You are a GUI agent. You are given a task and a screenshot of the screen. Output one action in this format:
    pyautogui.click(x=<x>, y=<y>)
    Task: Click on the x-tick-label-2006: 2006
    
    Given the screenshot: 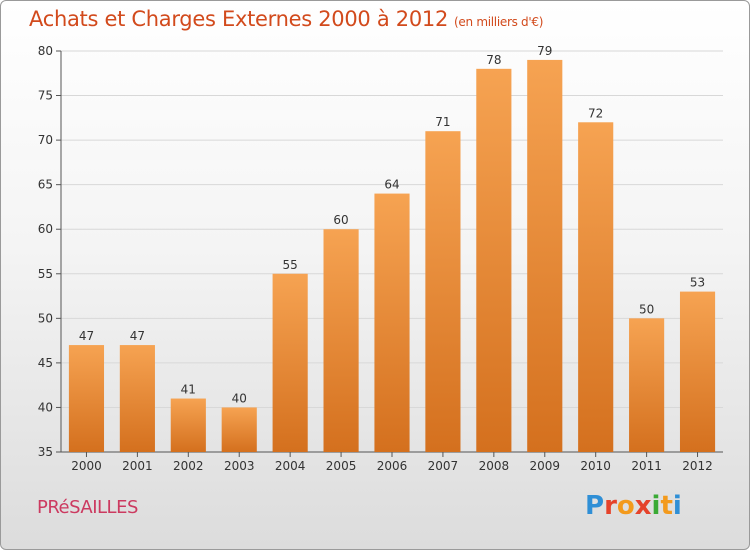 What is the action you would take?
    pyautogui.click(x=392, y=466)
    